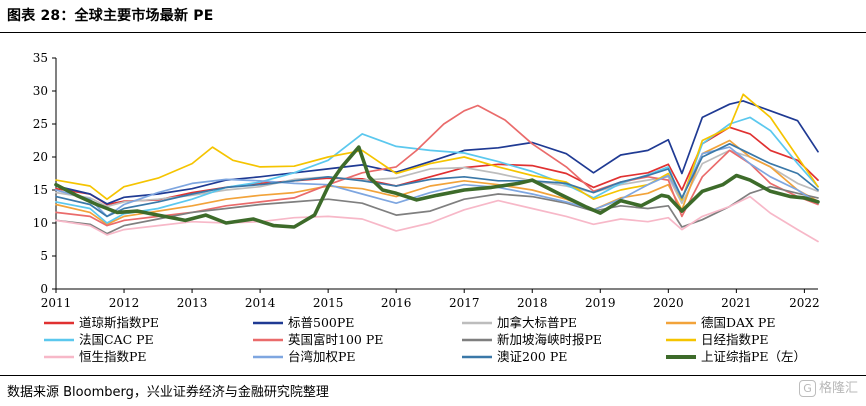  I want to click on legend-label-2: 加拿大标普PE, so click(537, 322).